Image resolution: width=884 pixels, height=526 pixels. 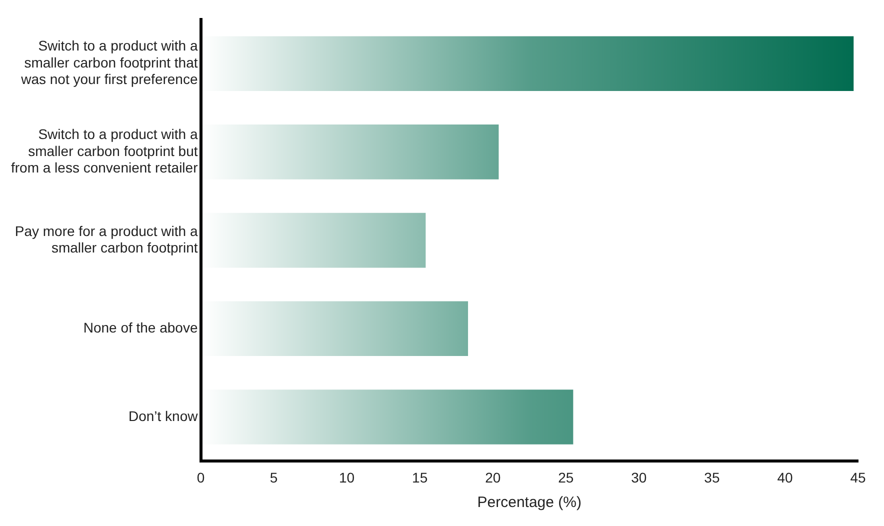 What do you see at coordinates (493, 477) in the screenshot?
I see `x-tick-label: 20` at bounding box center [493, 477].